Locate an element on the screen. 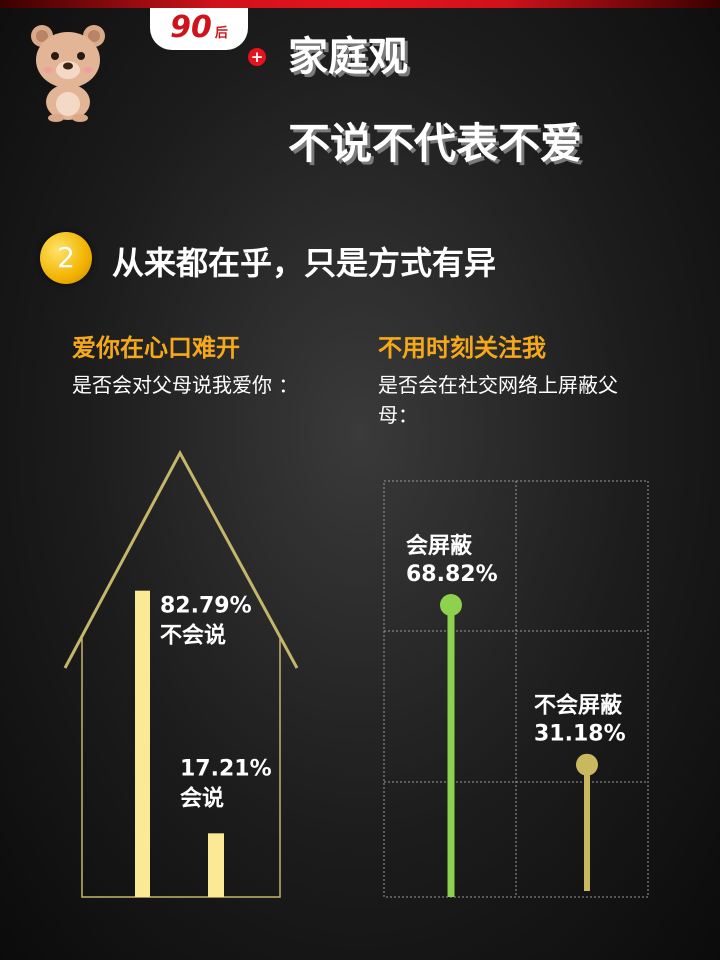 This screenshot has width=720, height=960. lollipop-head-no-block is located at coordinates (587, 764).